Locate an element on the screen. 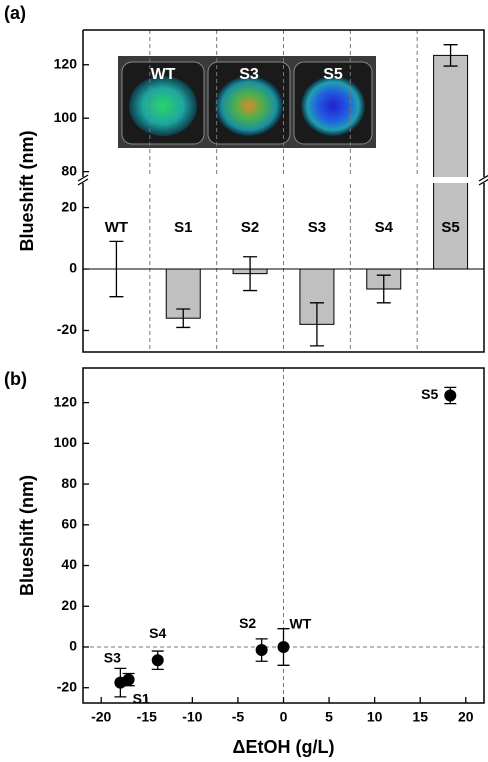  y-tick-label: 40 is located at coordinates (69, 564).